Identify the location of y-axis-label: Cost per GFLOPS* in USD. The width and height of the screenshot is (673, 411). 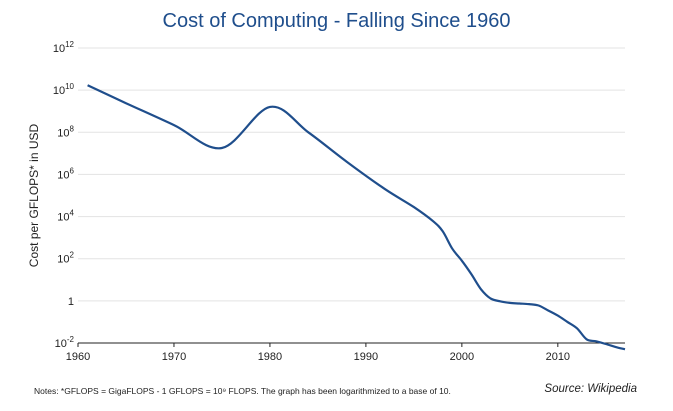
(34, 195).